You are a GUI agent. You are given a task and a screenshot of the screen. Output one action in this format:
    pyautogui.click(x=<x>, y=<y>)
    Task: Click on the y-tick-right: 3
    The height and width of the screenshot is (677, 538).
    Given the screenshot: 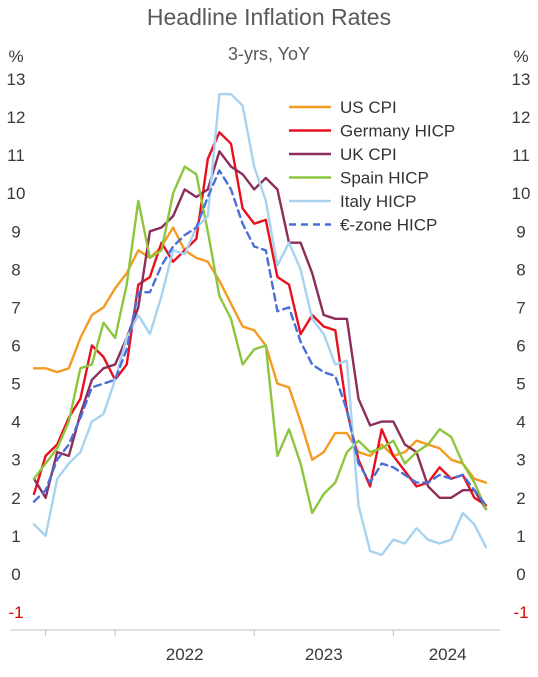 What is the action you would take?
    pyautogui.click(x=520, y=460)
    